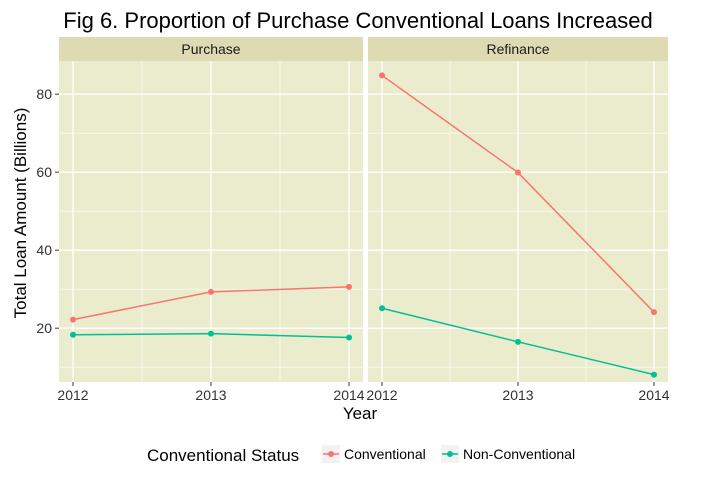 This screenshot has height=485, width=716. Describe the element at coordinates (385, 454) in the screenshot. I see `legend-label: Conventional` at that location.